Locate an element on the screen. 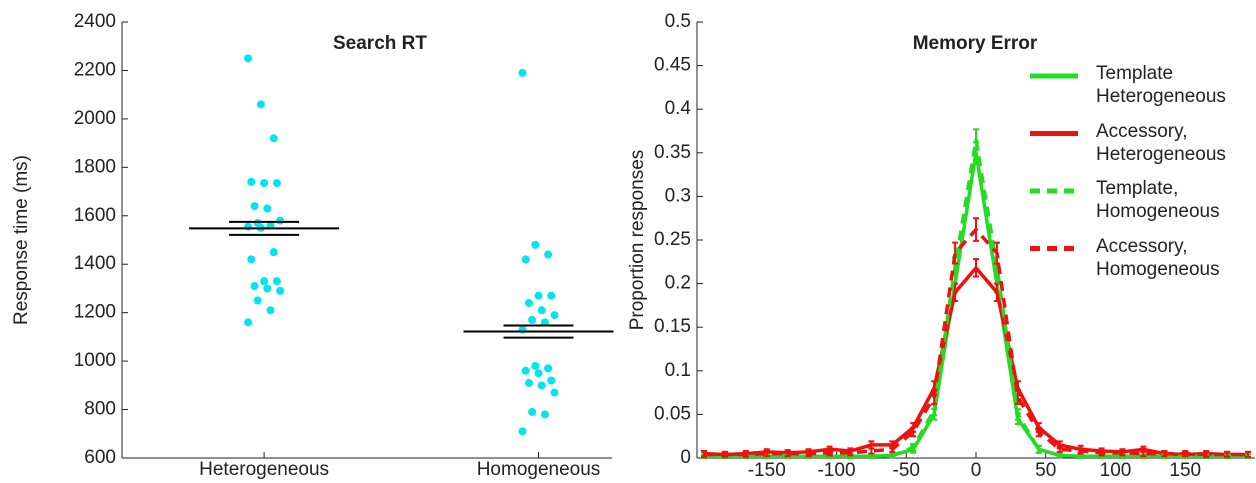 The height and width of the screenshot is (483, 1256). legend-label: Template Heterogeneous is located at coordinates (1161, 85).